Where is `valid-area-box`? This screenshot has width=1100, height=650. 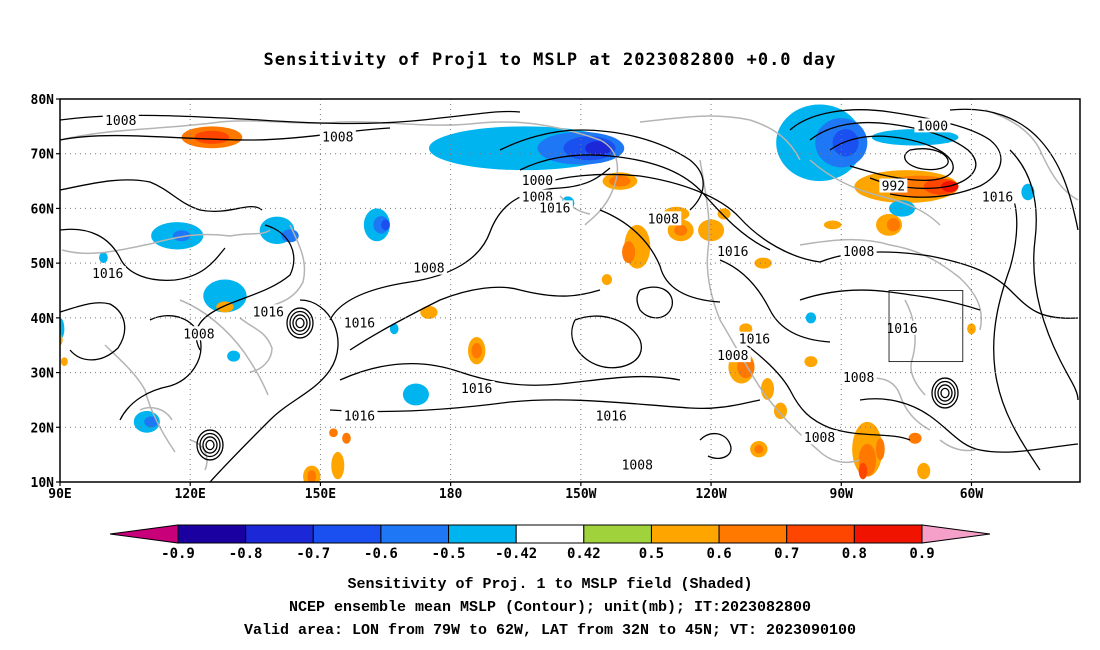 valid-area-box is located at coordinates (926, 326).